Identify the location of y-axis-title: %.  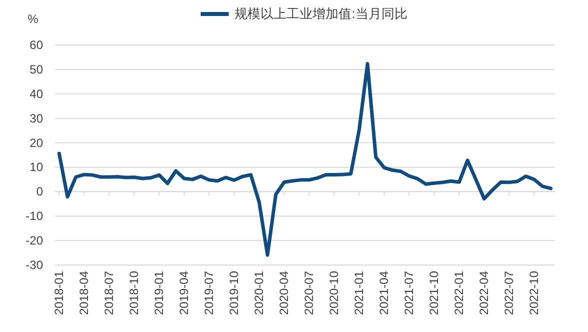
(33, 19).